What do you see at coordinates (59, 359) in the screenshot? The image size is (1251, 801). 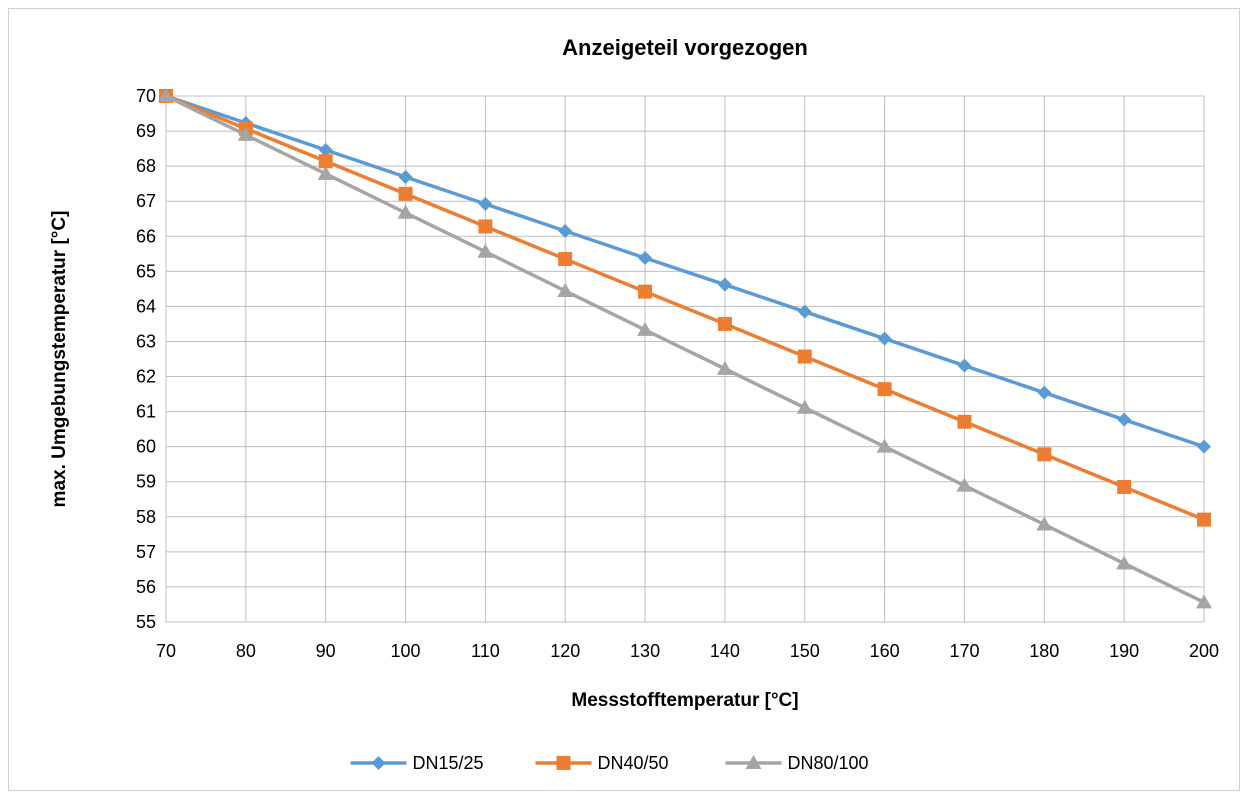 I see `y-axis-title: max. Umgebungstemperatur [°C]` at bounding box center [59, 359].